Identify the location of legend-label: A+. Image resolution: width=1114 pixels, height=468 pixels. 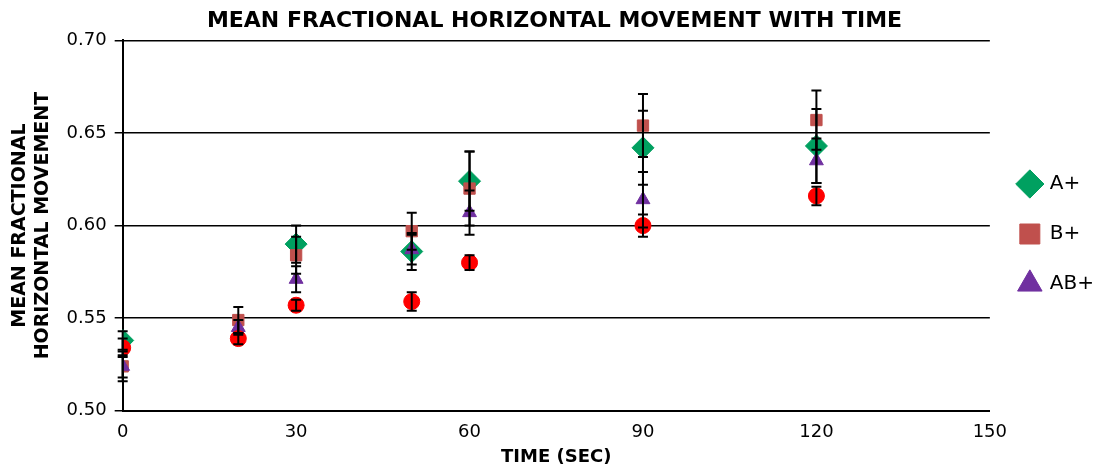
(1065, 182).